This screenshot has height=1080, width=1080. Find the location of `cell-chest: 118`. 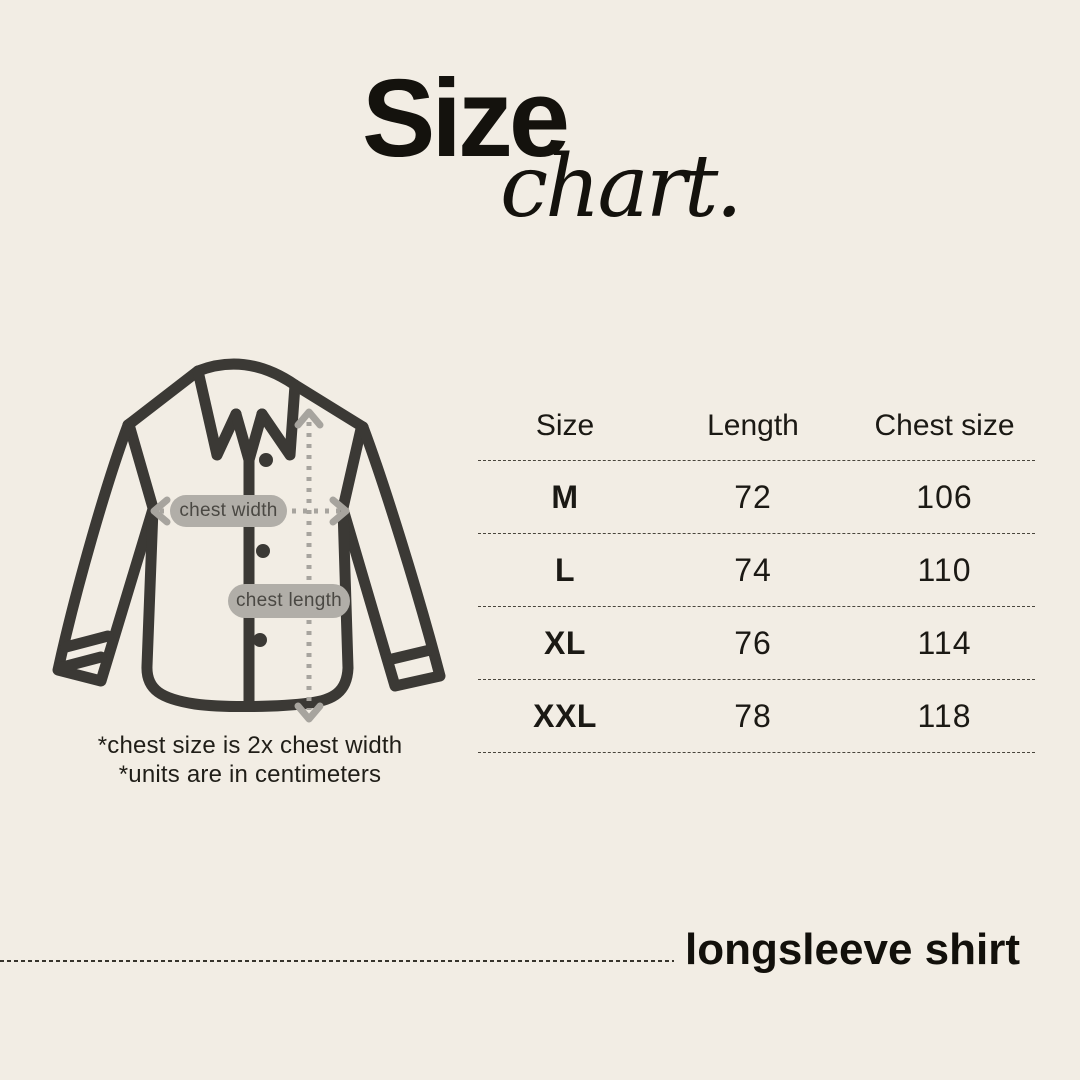

cell-chest: 118 is located at coordinates (944, 715).